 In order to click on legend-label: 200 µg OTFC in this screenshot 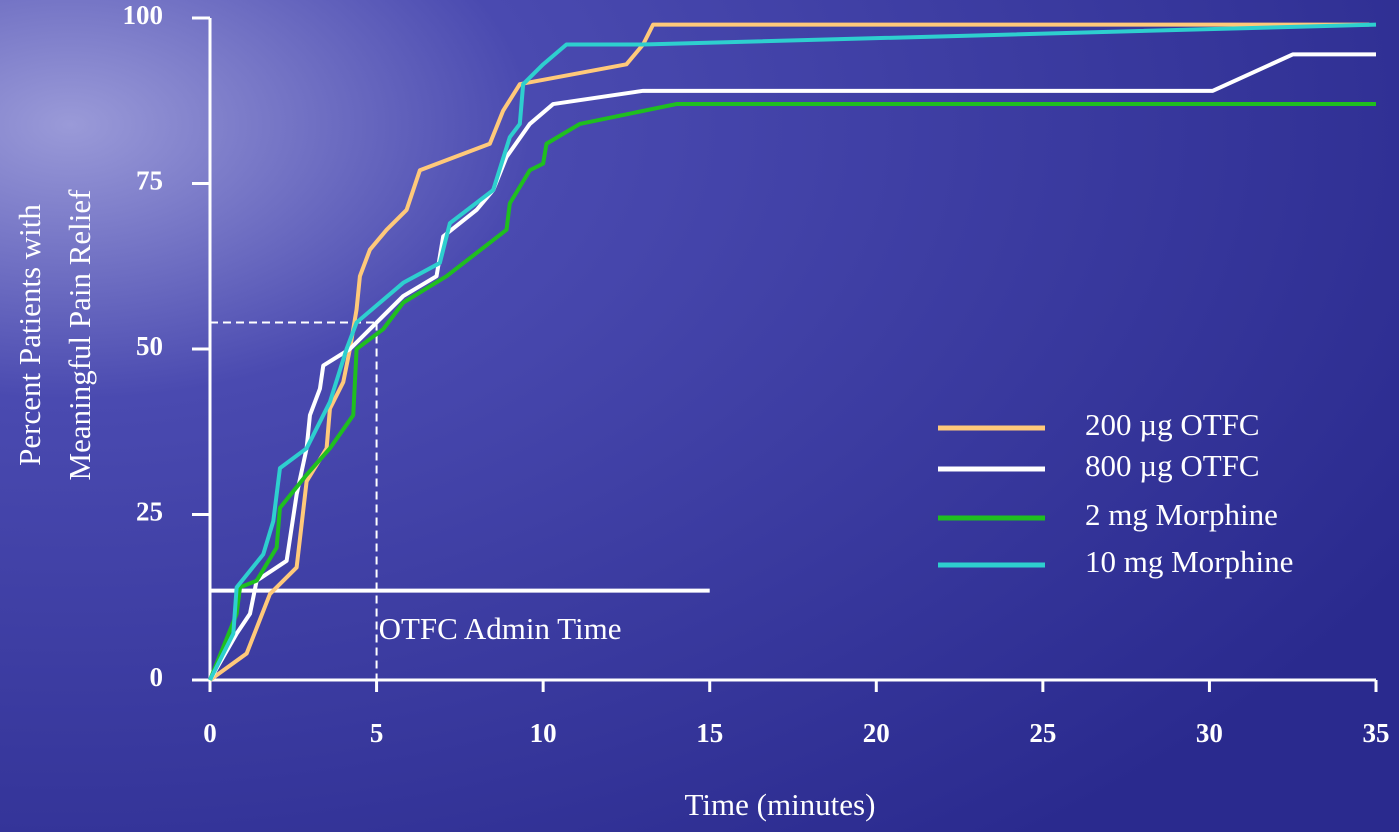, I will do `click(1172, 424)`.